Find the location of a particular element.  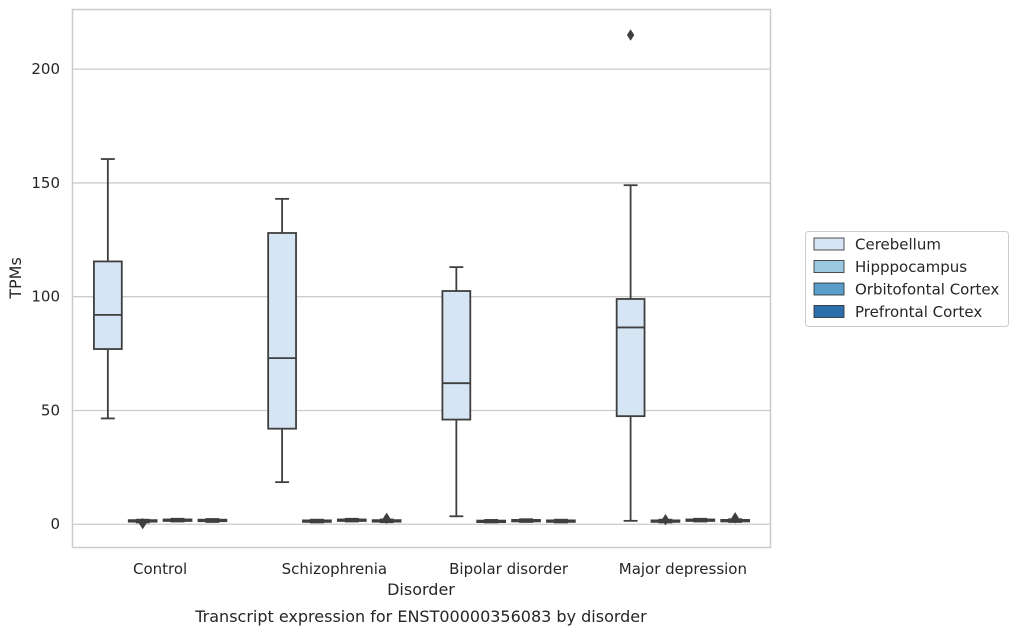

y-tick-label: 100 is located at coordinates (45, 297).